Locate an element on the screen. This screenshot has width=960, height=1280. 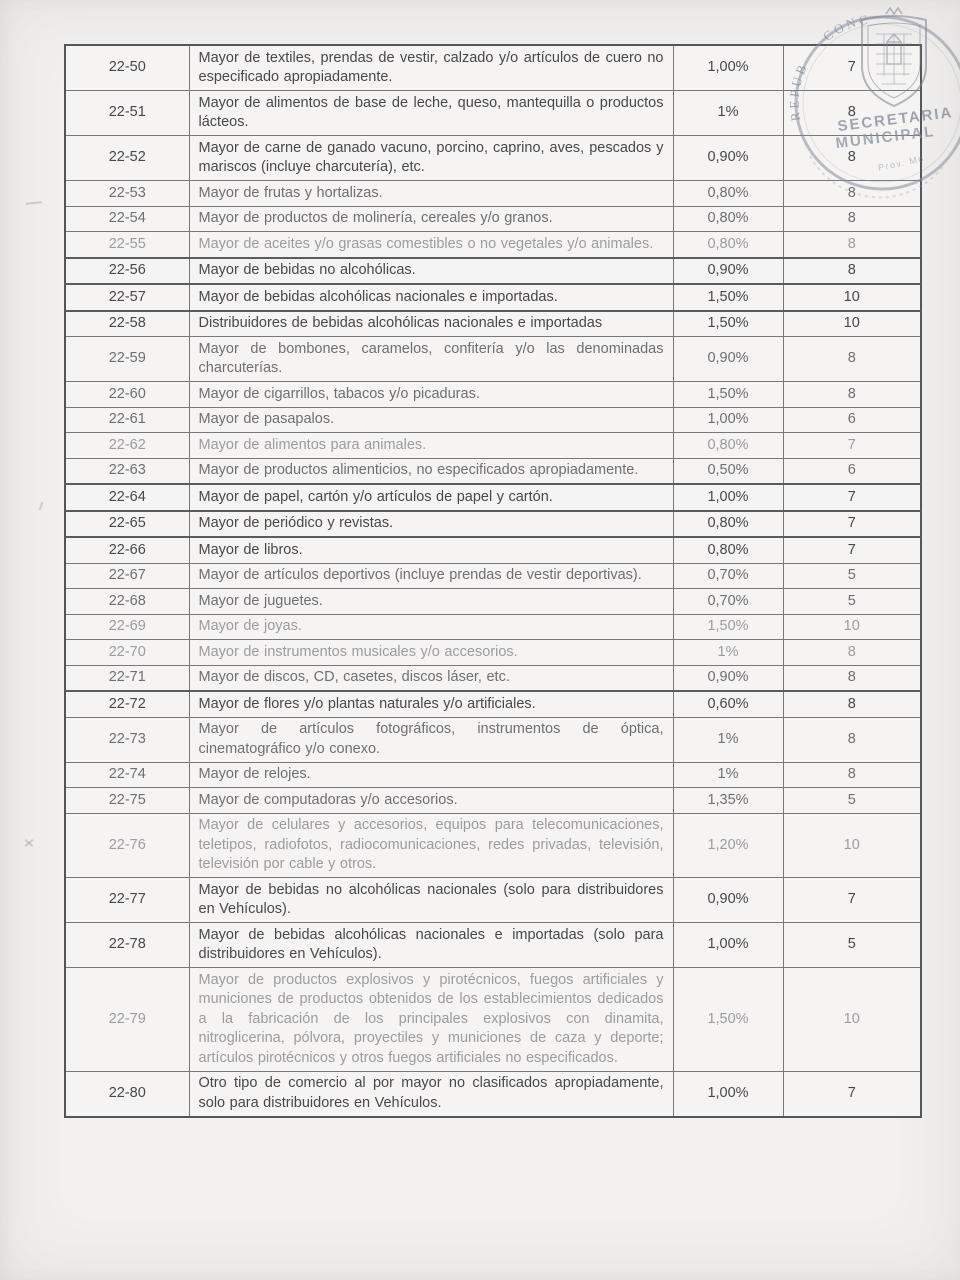
code-cell: 22-66 is located at coordinates (127, 550).